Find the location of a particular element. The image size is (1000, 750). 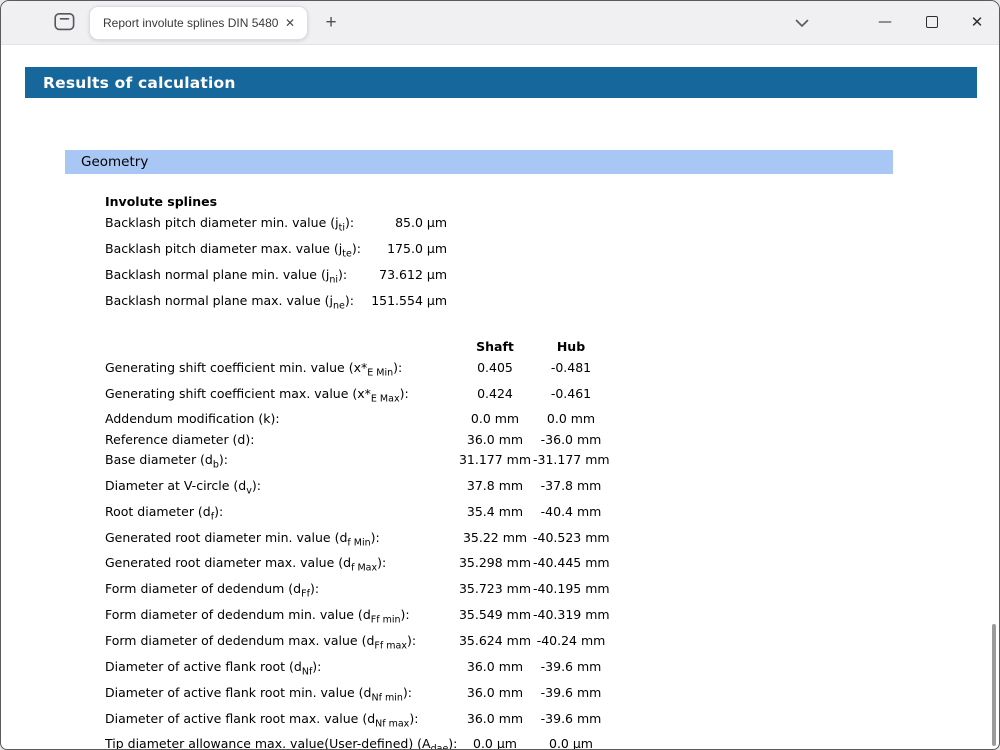

maximize-icon is located at coordinates (932, 22).